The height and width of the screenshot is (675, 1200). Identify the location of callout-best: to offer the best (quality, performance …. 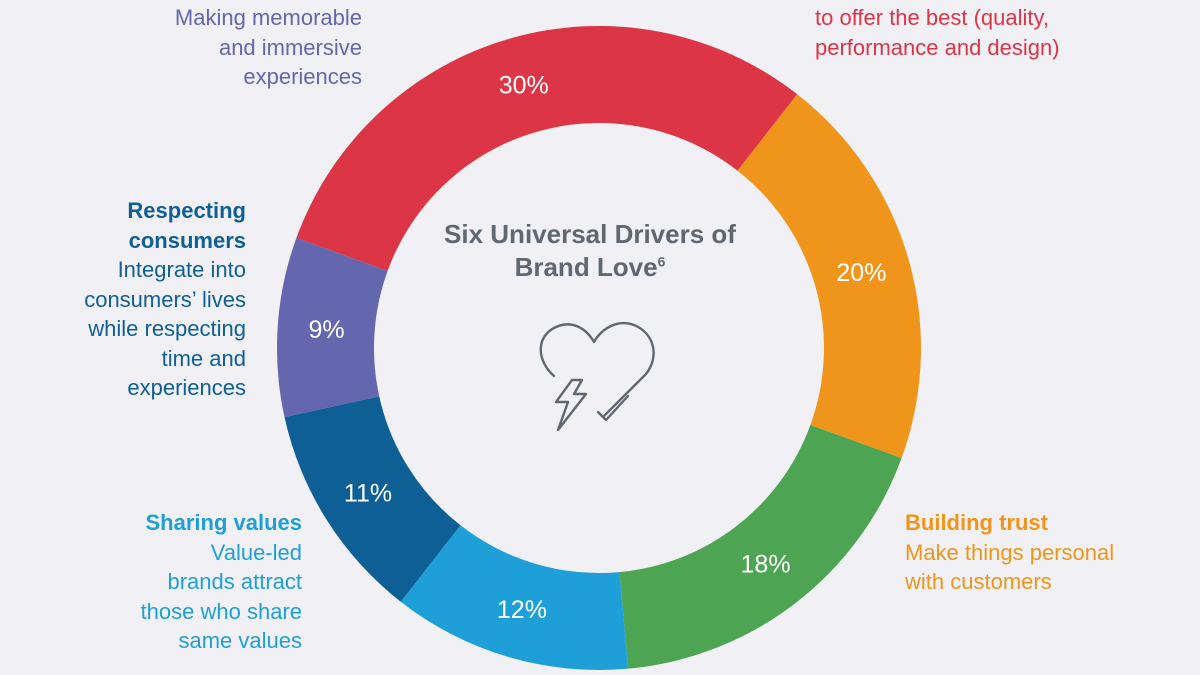
(937, 32).